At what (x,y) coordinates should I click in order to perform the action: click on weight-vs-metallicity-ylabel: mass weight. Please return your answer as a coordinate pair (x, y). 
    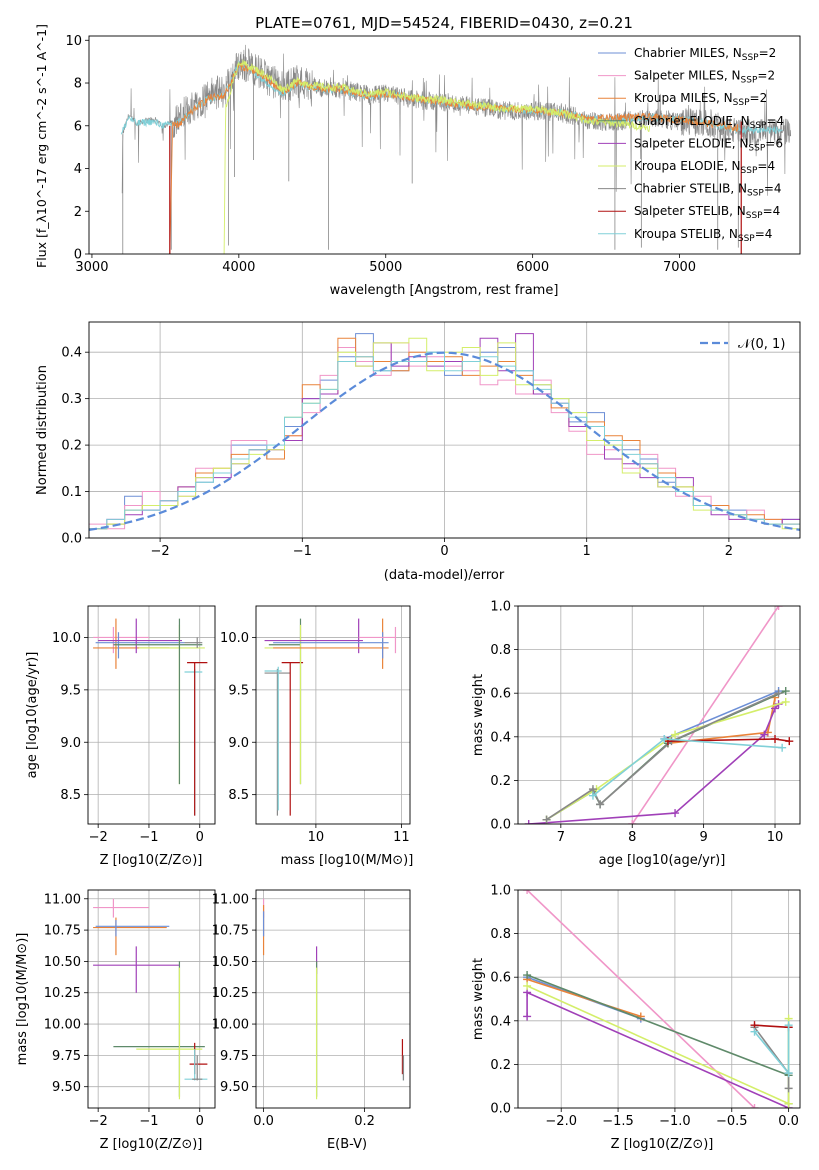
    Looking at the image, I should click on (478, 999).